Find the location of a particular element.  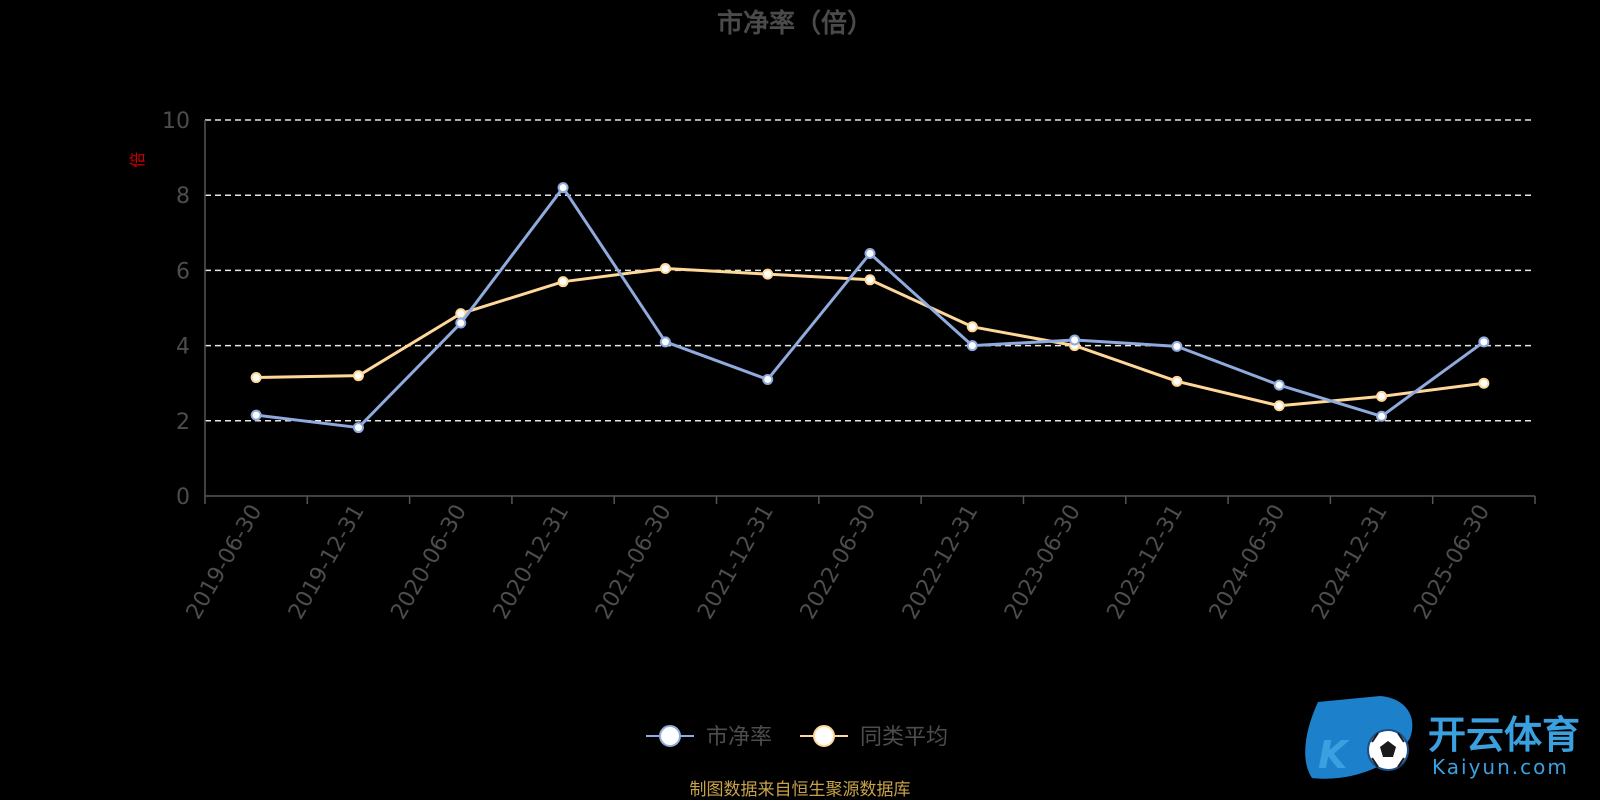

x-tick-label: 2019-06-30 is located at coordinates (225, 562).